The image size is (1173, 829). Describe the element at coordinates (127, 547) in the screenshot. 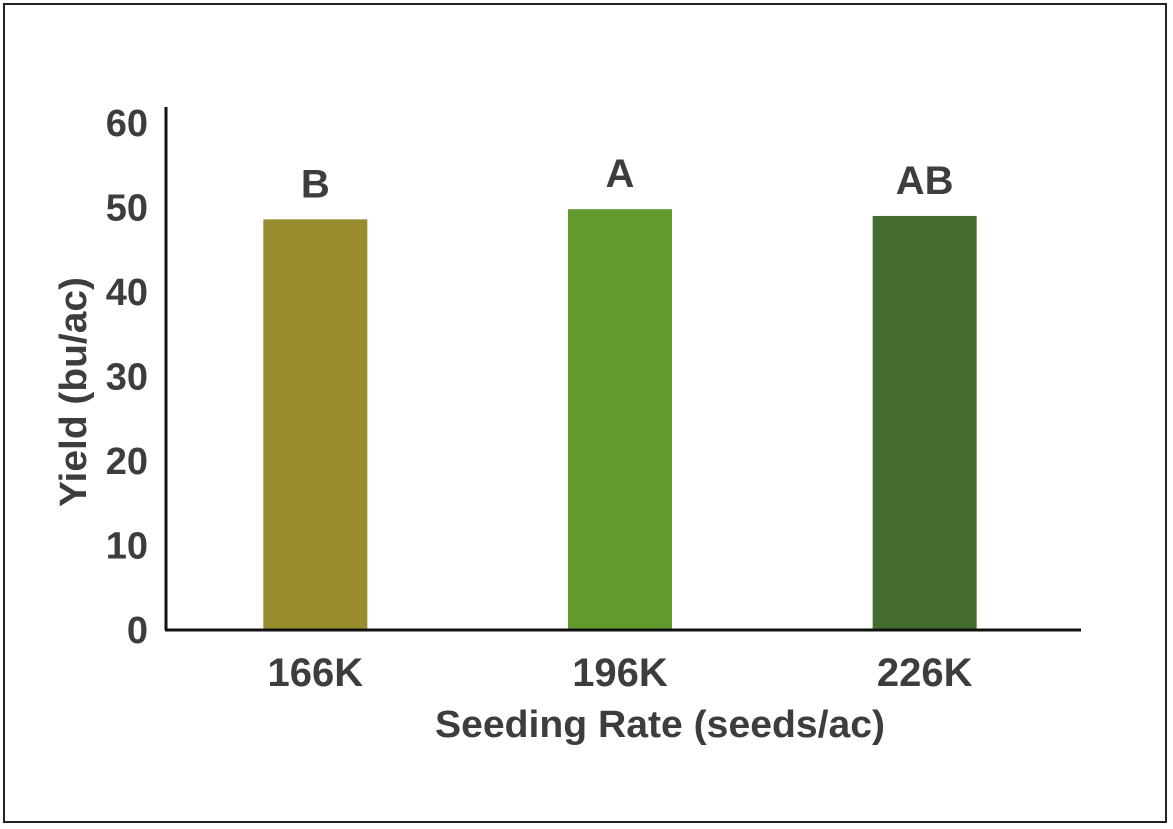

I see `y-tick-label: 10` at that location.